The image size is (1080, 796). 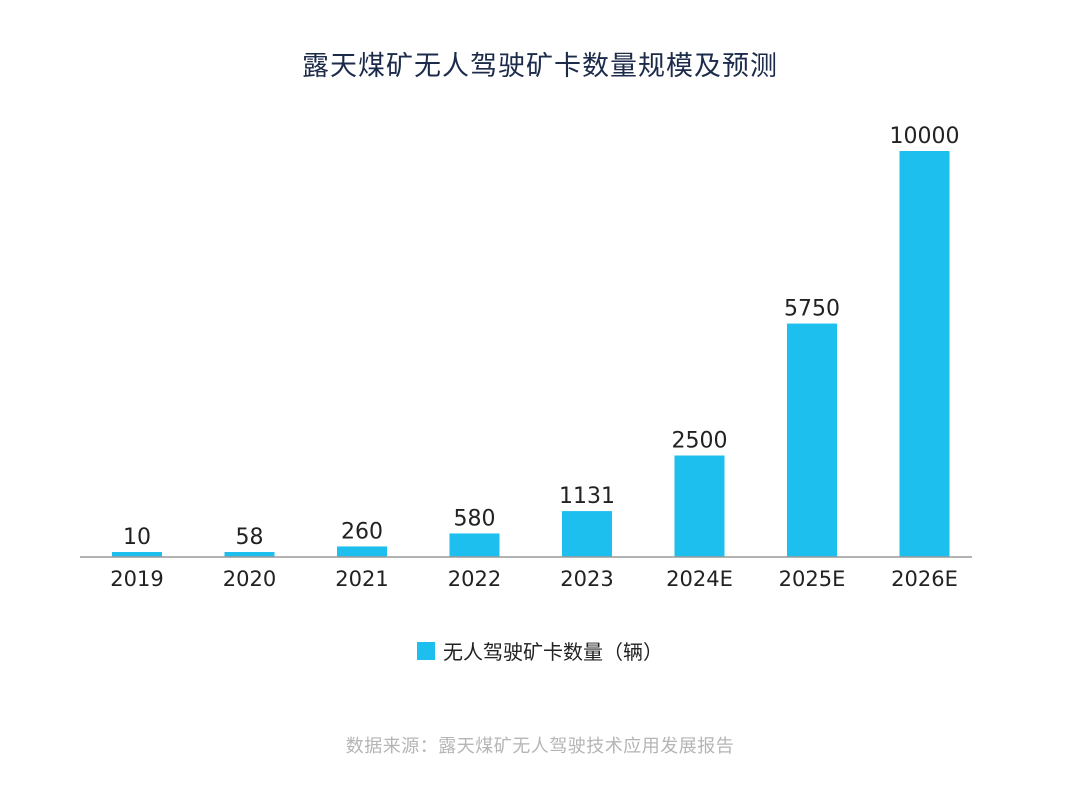 I want to click on bar-2019, so click(x=137, y=554).